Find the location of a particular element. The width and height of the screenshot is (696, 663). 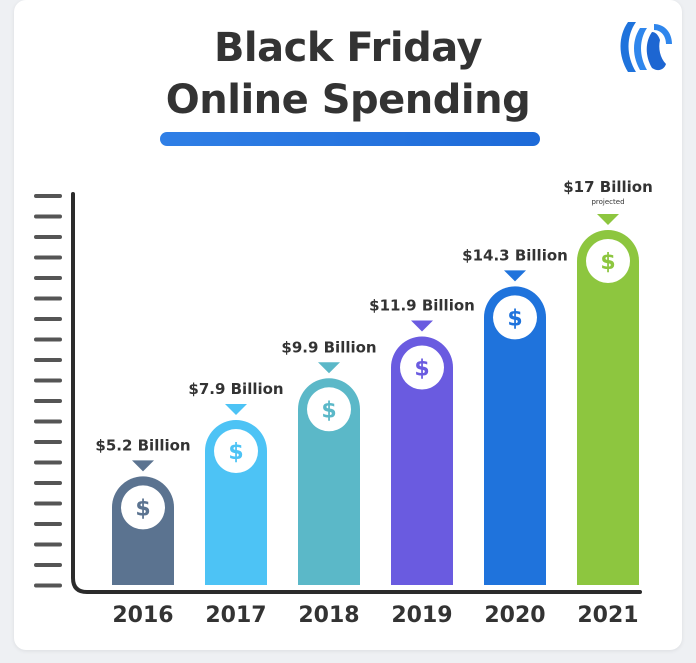

data-label: $7.9 Billion is located at coordinates (235, 389).